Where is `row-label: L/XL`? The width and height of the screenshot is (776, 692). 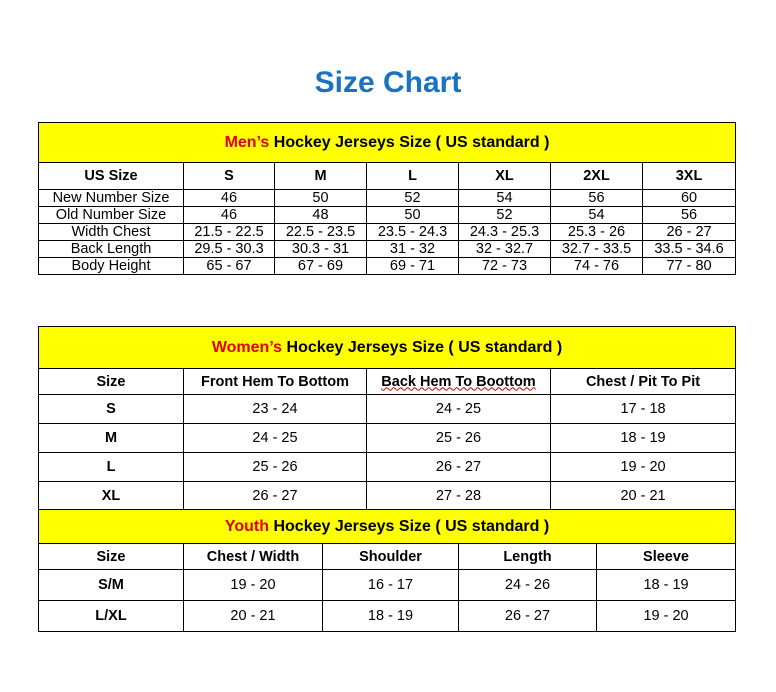
row-label: L/XL is located at coordinates (111, 616).